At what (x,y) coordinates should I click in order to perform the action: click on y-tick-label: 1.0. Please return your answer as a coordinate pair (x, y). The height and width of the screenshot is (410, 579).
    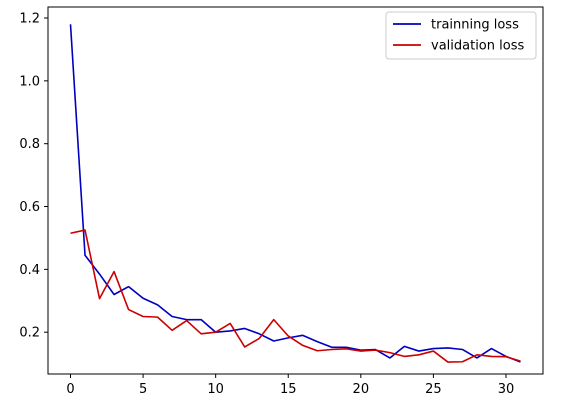
    Looking at the image, I should click on (29, 81).